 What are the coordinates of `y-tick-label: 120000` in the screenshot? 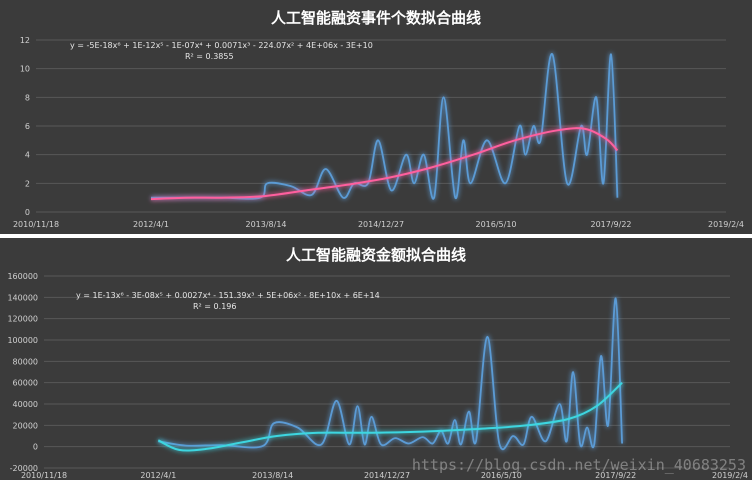 It's located at (22, 319).